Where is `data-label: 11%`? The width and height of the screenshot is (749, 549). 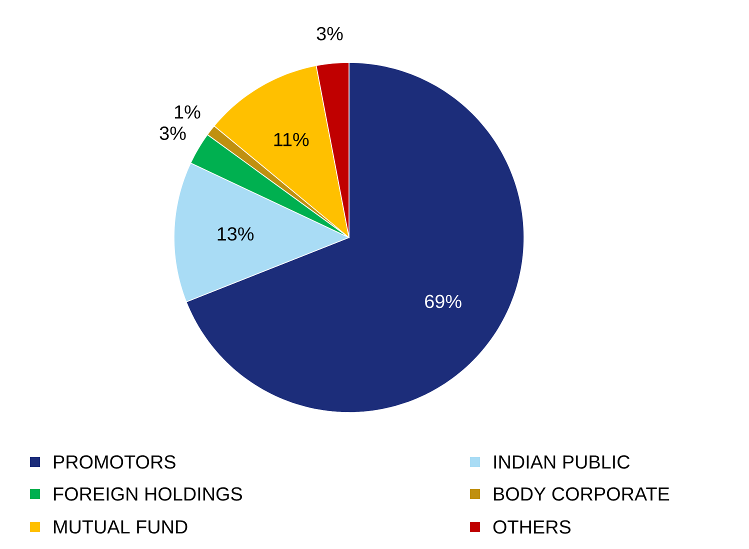 data-label: 11% is located at coordinates (291, 139).